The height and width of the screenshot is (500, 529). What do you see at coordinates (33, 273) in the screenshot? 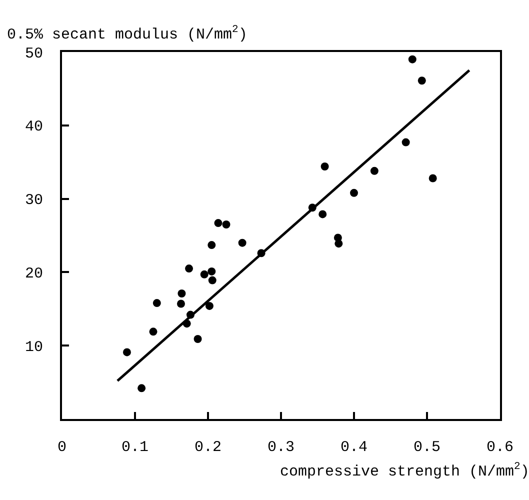
I see `y-tick-label: 20` at bounding box center [33, 273].